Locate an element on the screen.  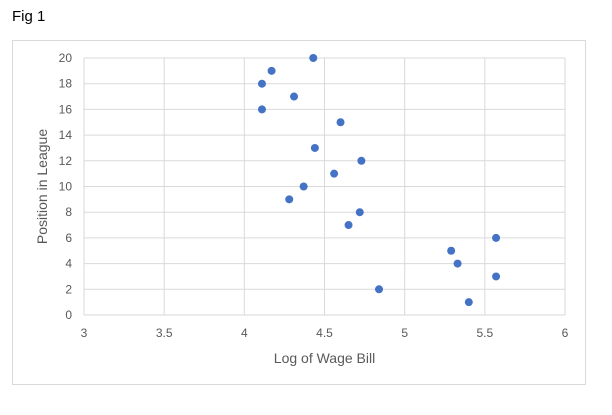
x-tick-label: 3.5 is located at coordinates (164, 333).